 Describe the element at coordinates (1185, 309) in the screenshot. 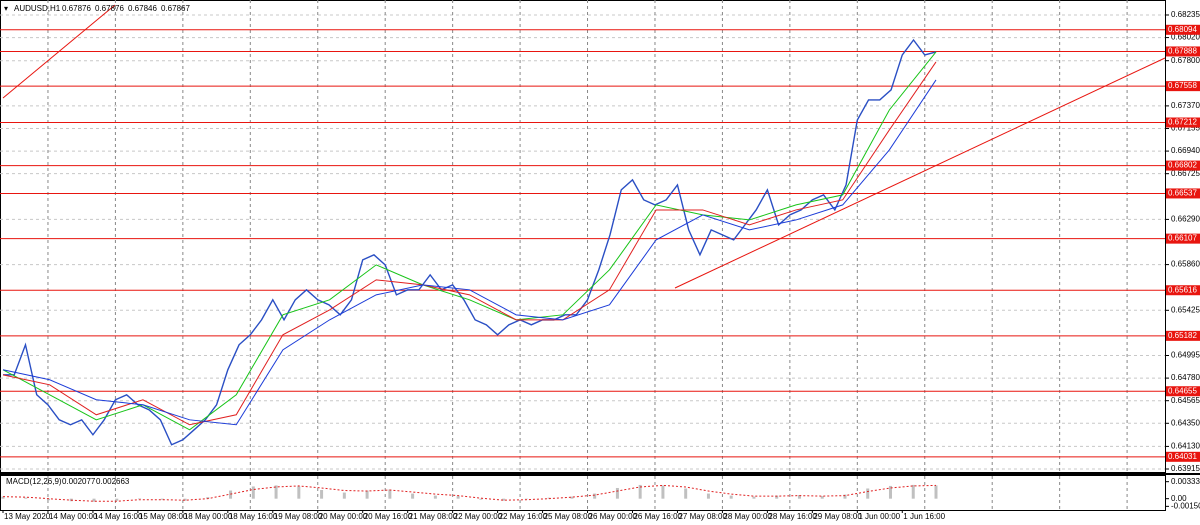

I see `y-tick-label: 0.65425` at that location.